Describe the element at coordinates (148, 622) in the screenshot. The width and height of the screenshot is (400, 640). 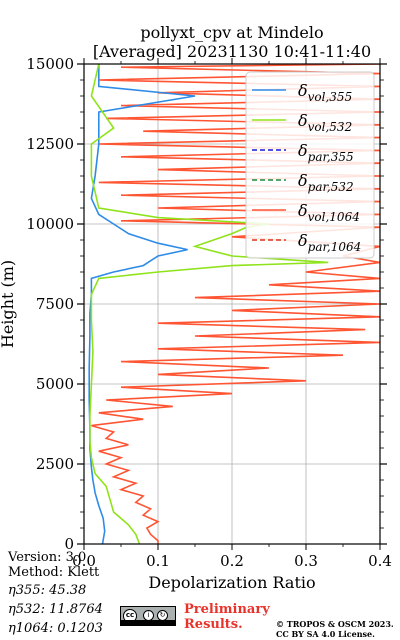
I see `badge-strip` at that location.